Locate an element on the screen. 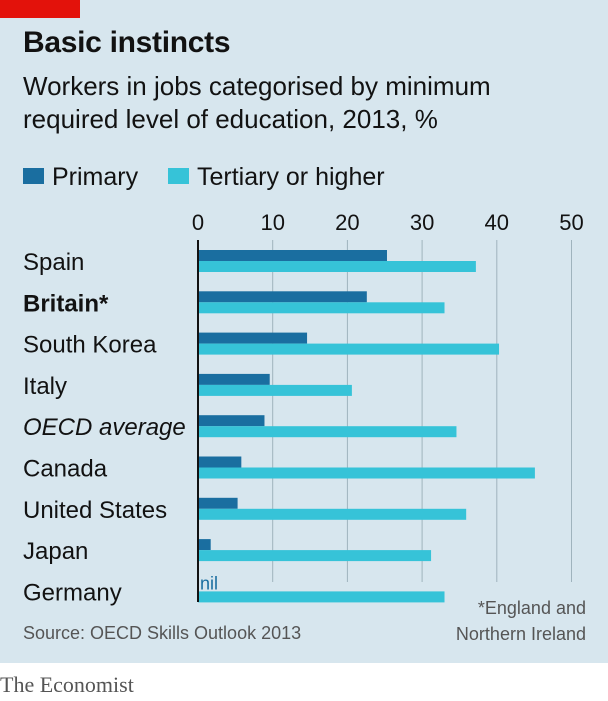 The height and width of the screenshot is (701, 608). category-label: United States is located at coordinates (95, 510).